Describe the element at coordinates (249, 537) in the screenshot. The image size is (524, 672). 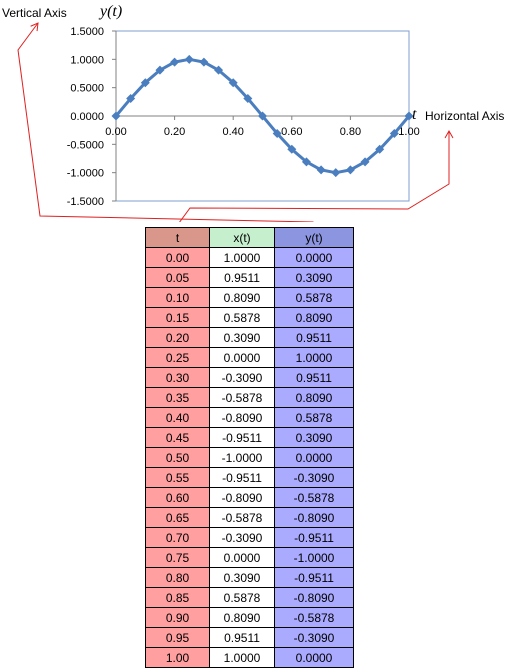
I see `table-row: 0.70 -0.3090 -0.9511` at that location.